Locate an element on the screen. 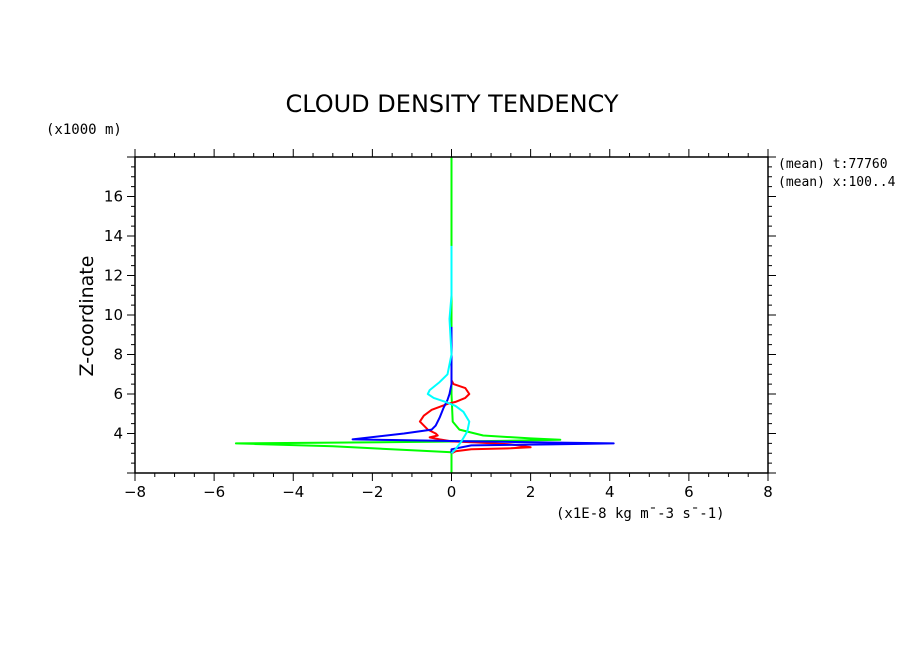  x-tick-label: −8 is located at coordinates (135, 492).